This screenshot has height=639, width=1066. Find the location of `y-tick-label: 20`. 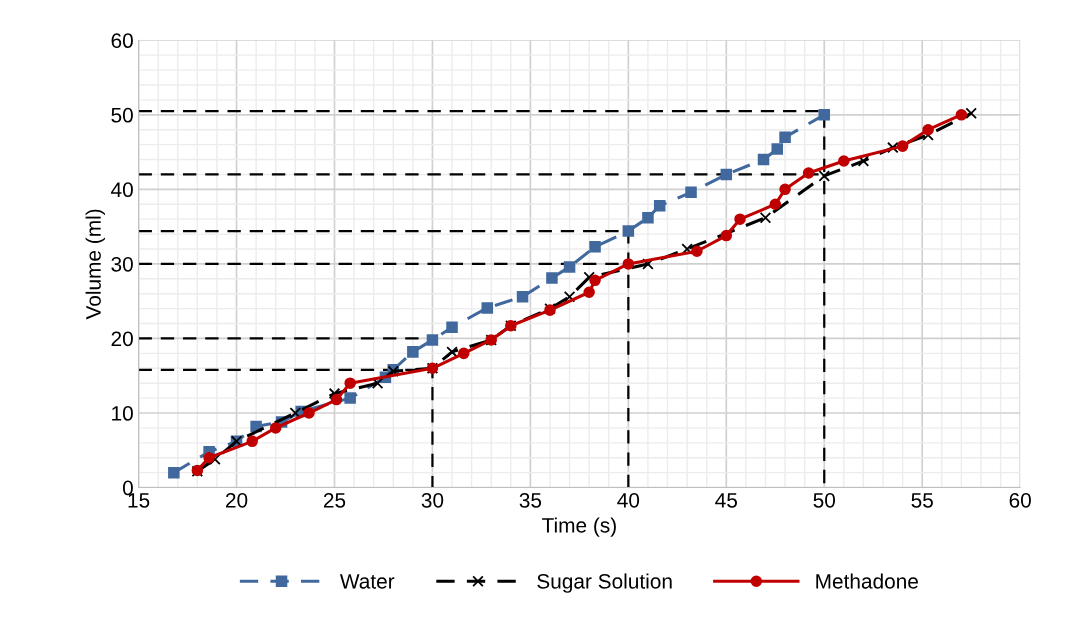

y-tick-label: 20 is located at coordinates (122, 339).